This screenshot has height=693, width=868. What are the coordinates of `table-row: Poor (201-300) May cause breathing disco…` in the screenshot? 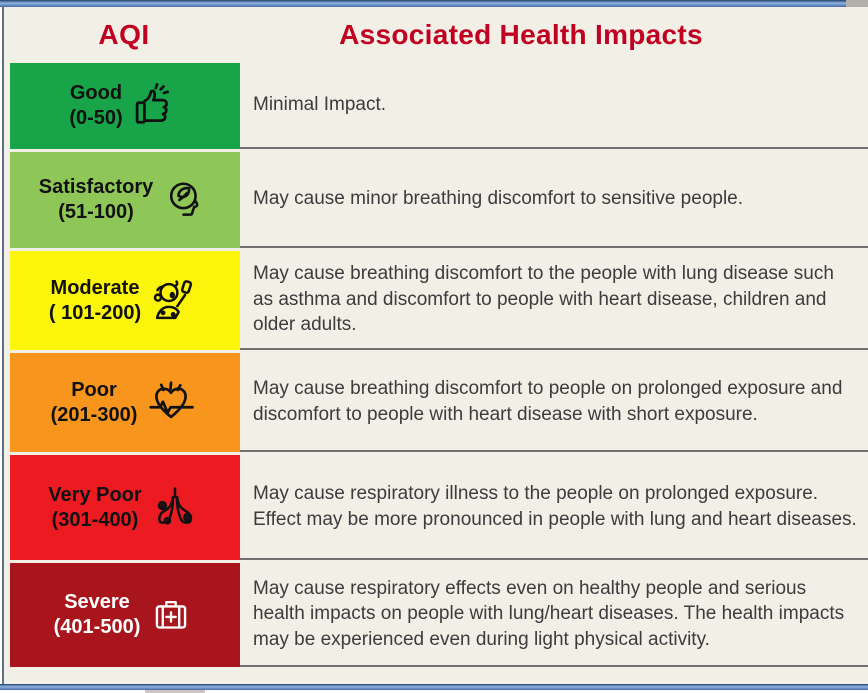 It's located at (439, 402).